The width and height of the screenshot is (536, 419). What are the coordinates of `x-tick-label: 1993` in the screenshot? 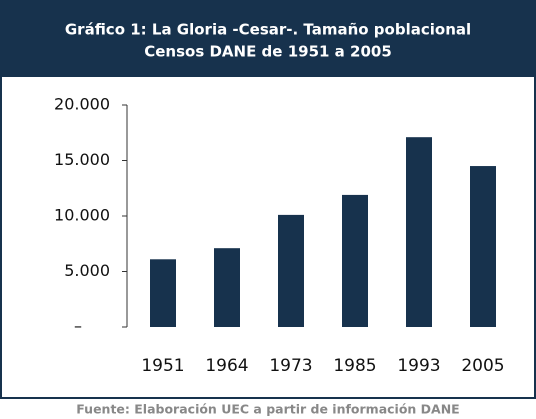 It's located at (418, 366).